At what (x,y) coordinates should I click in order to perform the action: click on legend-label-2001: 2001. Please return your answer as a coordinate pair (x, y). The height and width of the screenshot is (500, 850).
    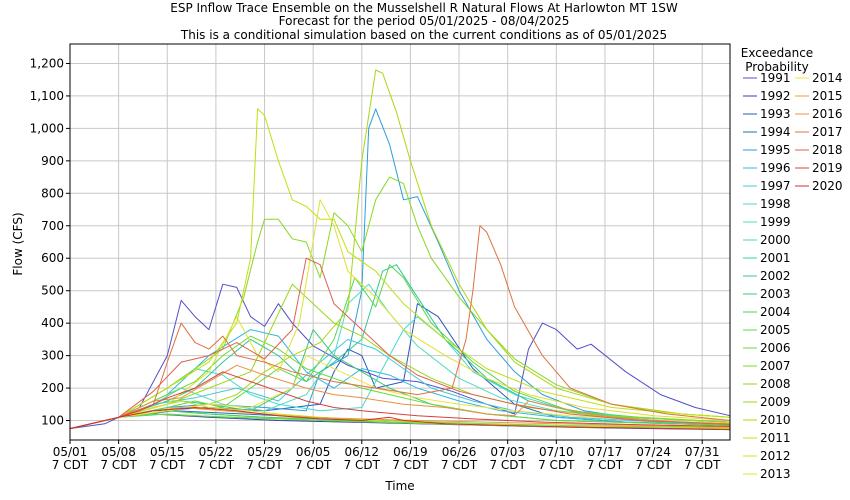
    Looking at the image, I should click on (775, 258).